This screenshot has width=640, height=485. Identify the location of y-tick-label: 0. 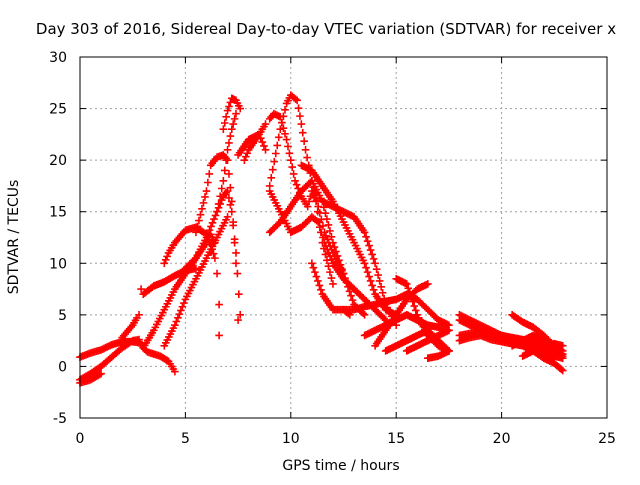
(62, 367).